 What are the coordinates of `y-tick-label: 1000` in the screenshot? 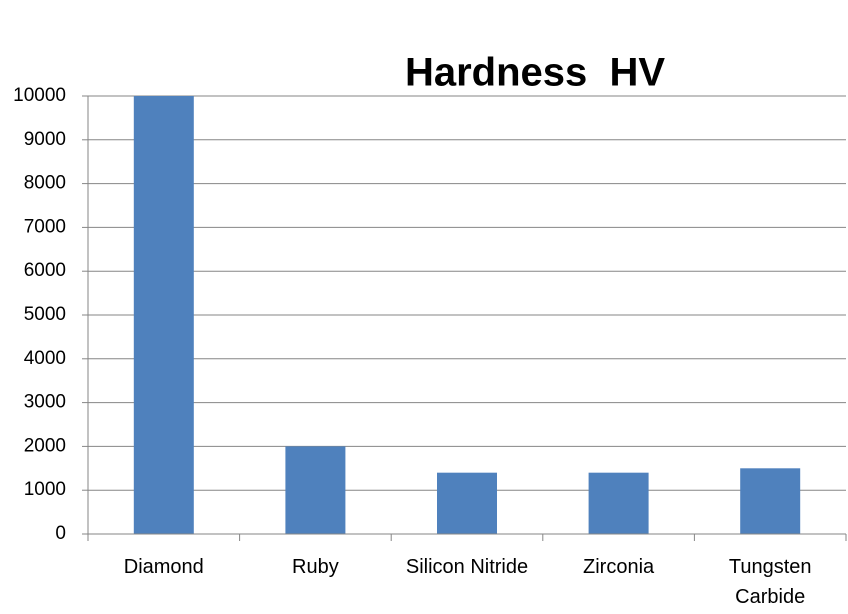 It's located at (45, 489).